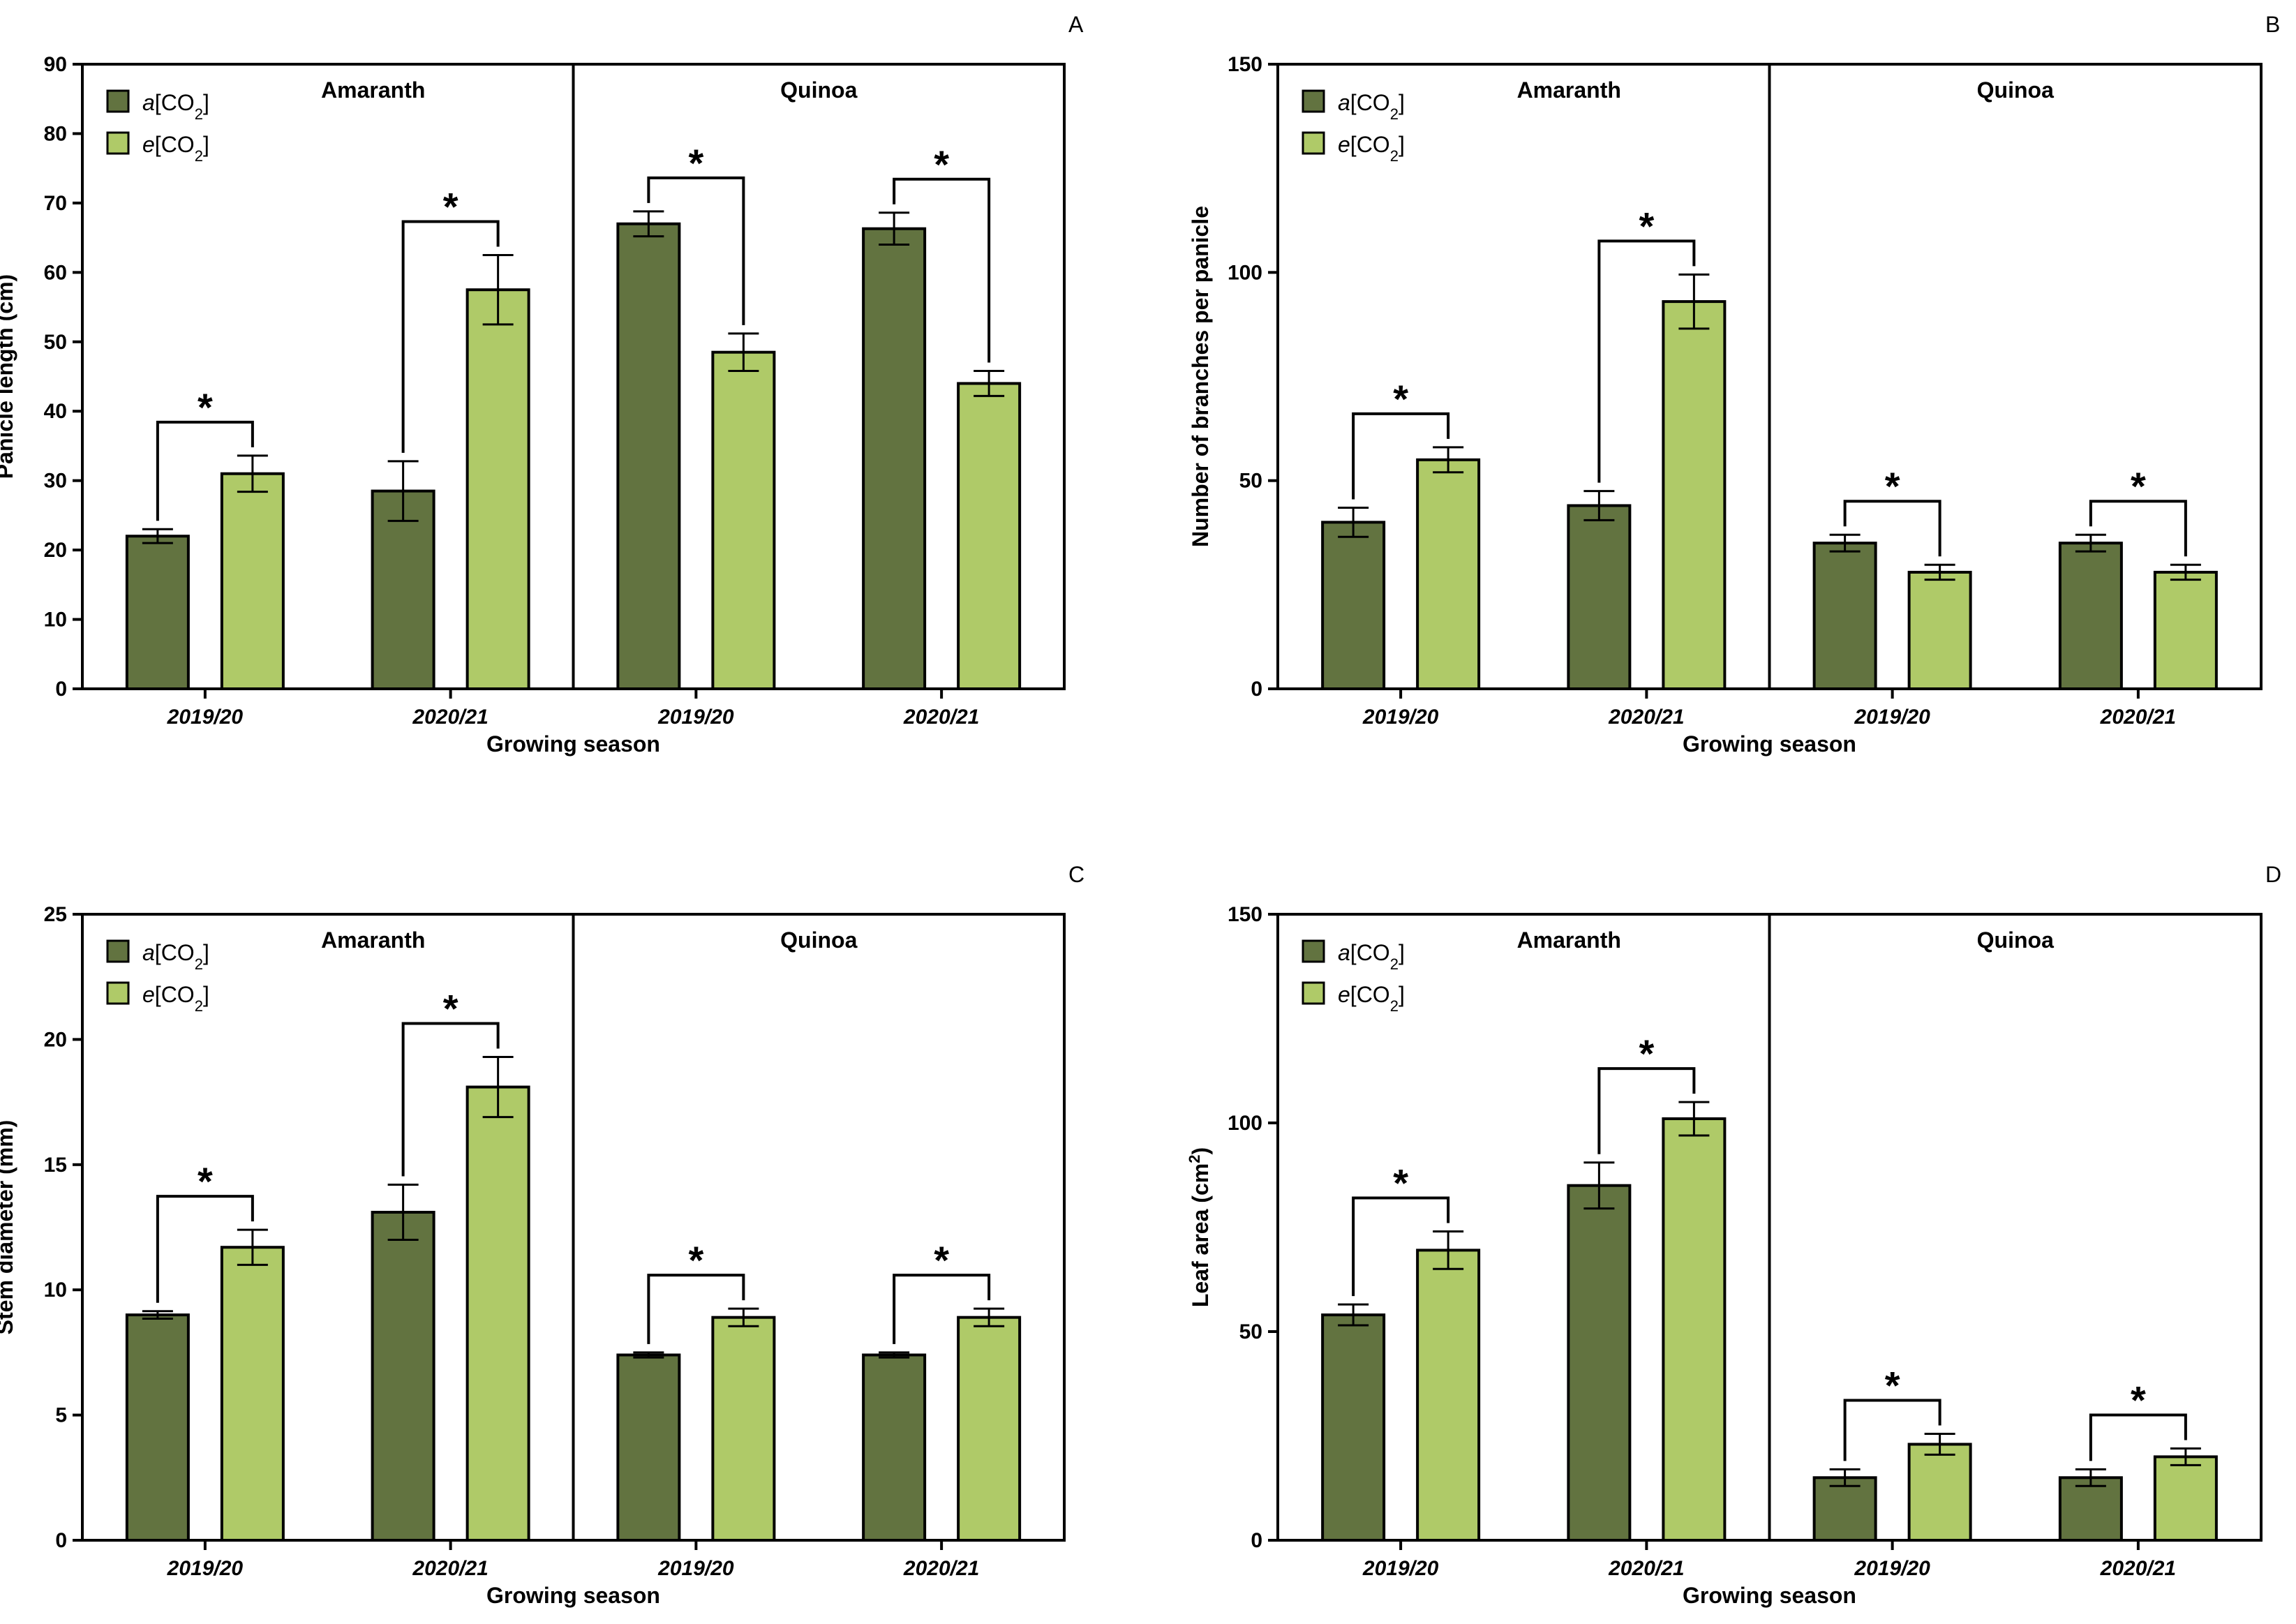 The width and height of the screenshot is (2296, 1624). What do you see at coordinates (55, 411) in the screenshot?
I see `y-tick-label: 40` at bounding box center [55, 411].